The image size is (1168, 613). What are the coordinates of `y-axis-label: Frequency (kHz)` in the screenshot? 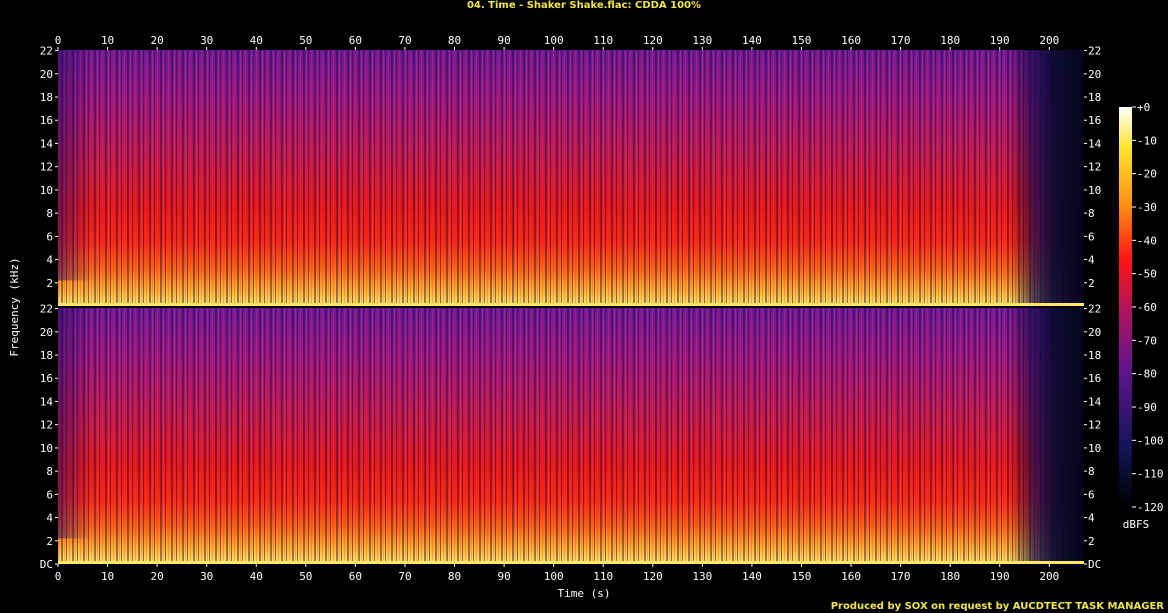 It's located at (14, 306).